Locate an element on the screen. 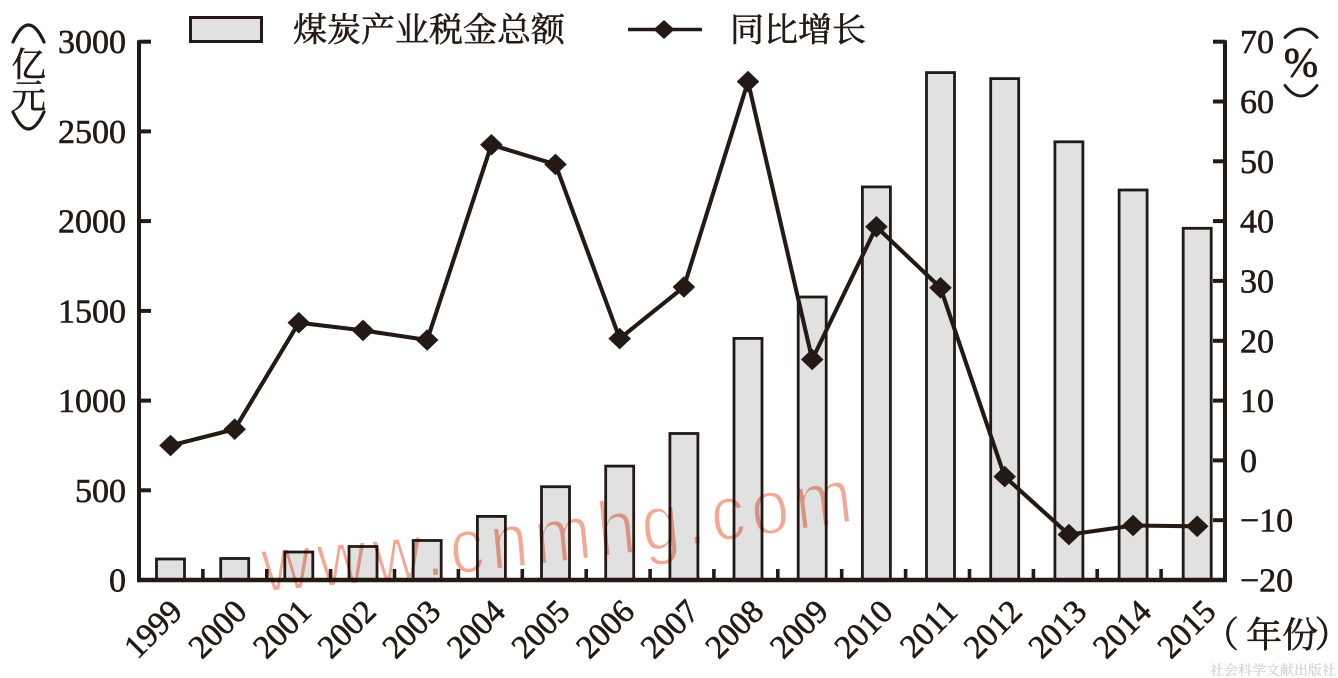 This screenshot has height=678, width=1338. svg-text: 2011 is located at coordinates (929, 629).